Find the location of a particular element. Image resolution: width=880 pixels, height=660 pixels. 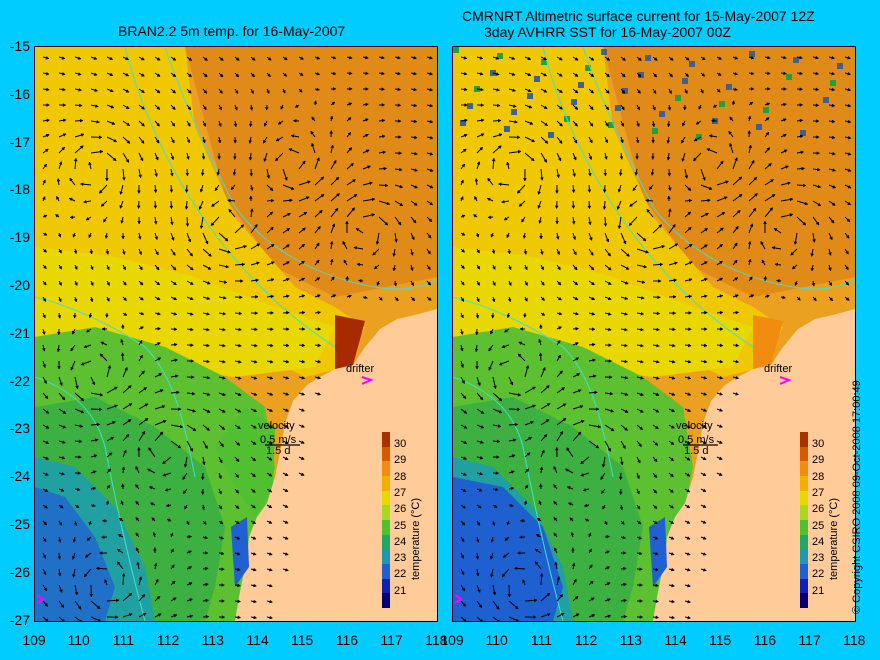

y-tick-label: -27 is located at coordinates (19, 619).